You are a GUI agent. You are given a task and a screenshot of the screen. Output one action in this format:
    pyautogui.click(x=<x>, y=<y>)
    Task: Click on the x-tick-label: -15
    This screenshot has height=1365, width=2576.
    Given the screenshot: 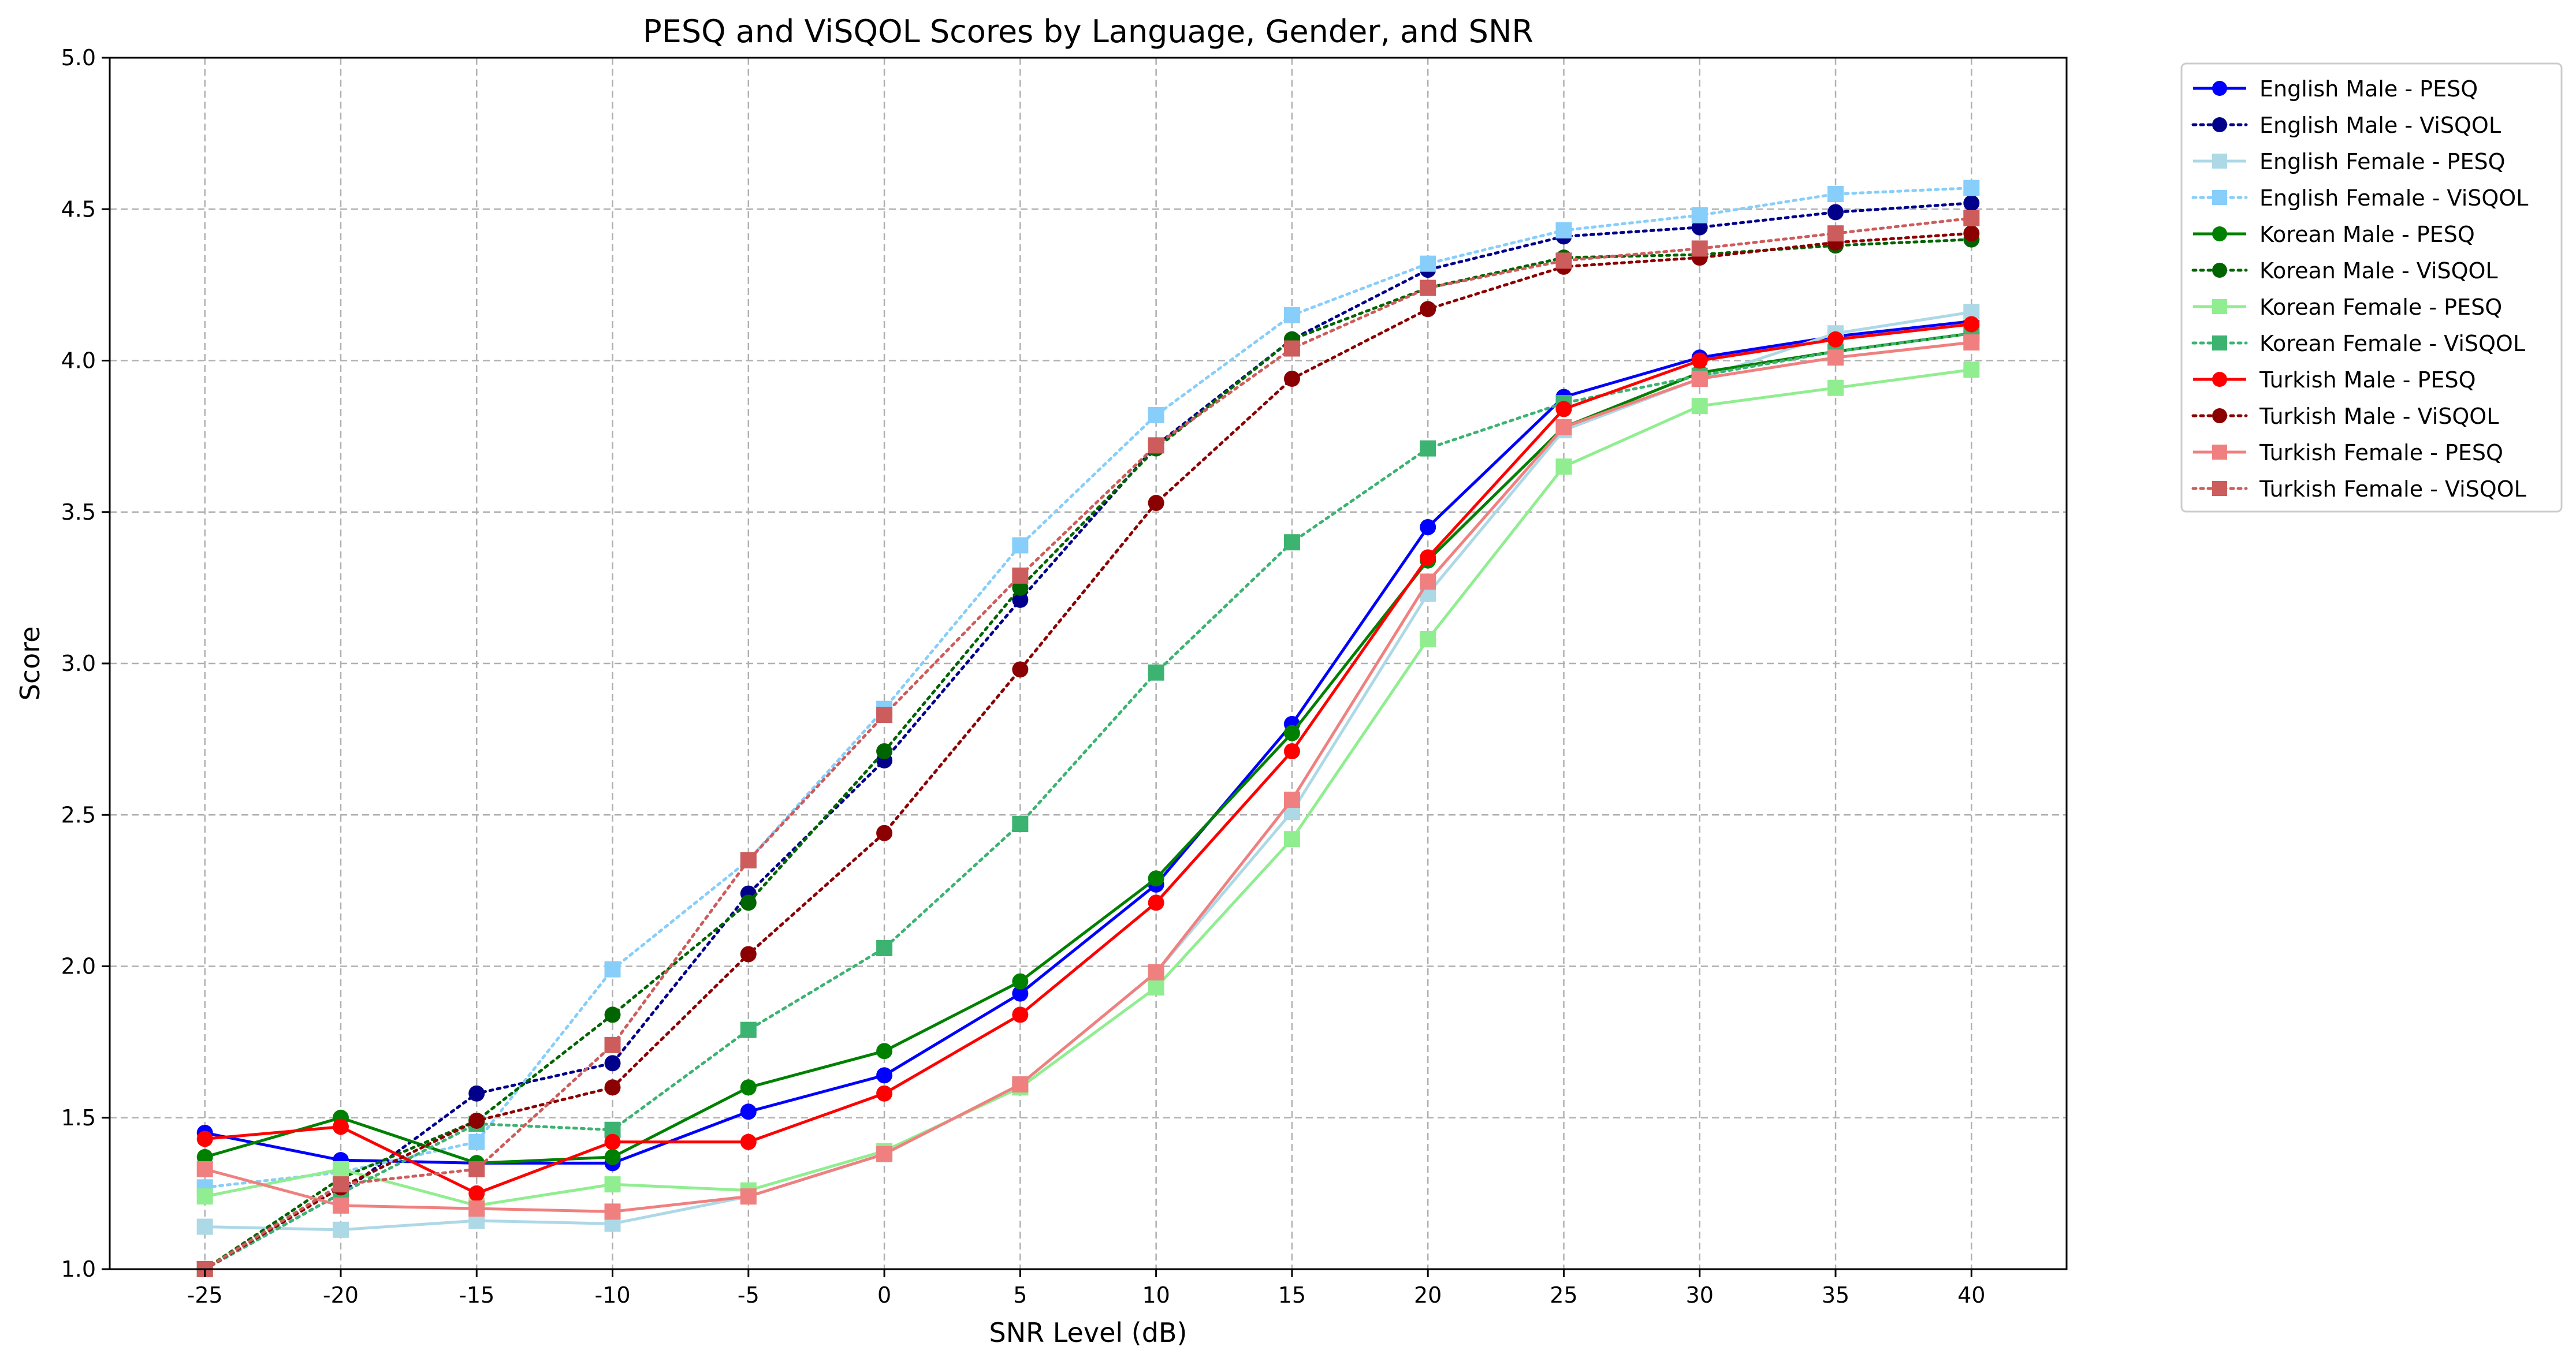 What is the action you would take?
    pyautogui.click(x=476, y=1295)
    